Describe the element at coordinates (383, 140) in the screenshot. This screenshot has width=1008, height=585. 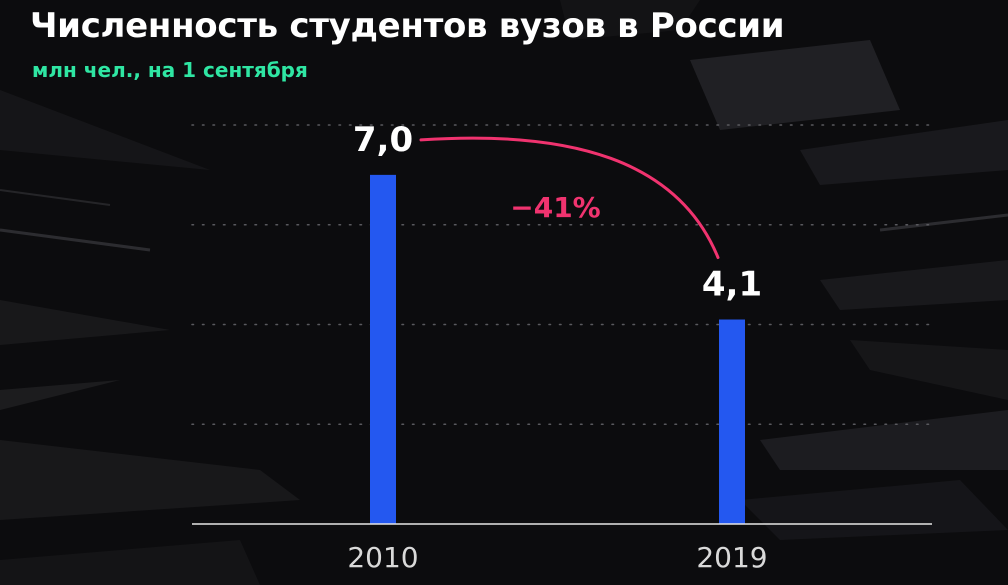
I see `value-label-2010: 7,0` at that location.